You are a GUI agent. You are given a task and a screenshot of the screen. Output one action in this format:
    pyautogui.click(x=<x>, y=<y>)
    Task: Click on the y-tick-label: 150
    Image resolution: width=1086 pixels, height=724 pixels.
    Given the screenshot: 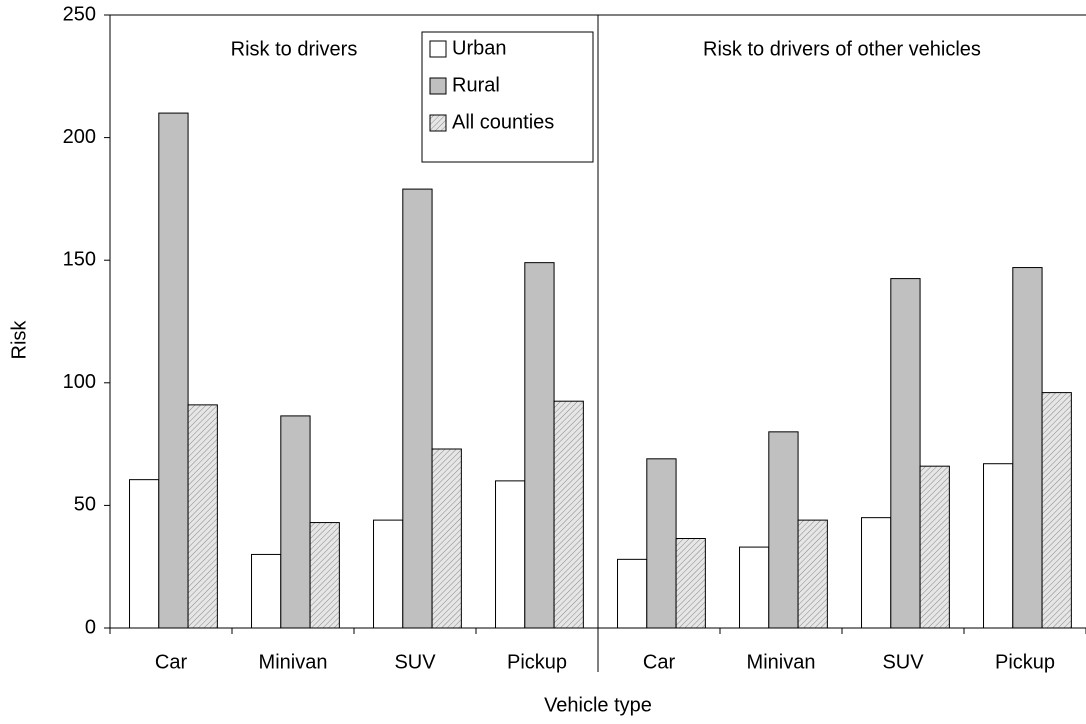 What is the action you would take?
    pyautogui.click(x=79, y=259)
    